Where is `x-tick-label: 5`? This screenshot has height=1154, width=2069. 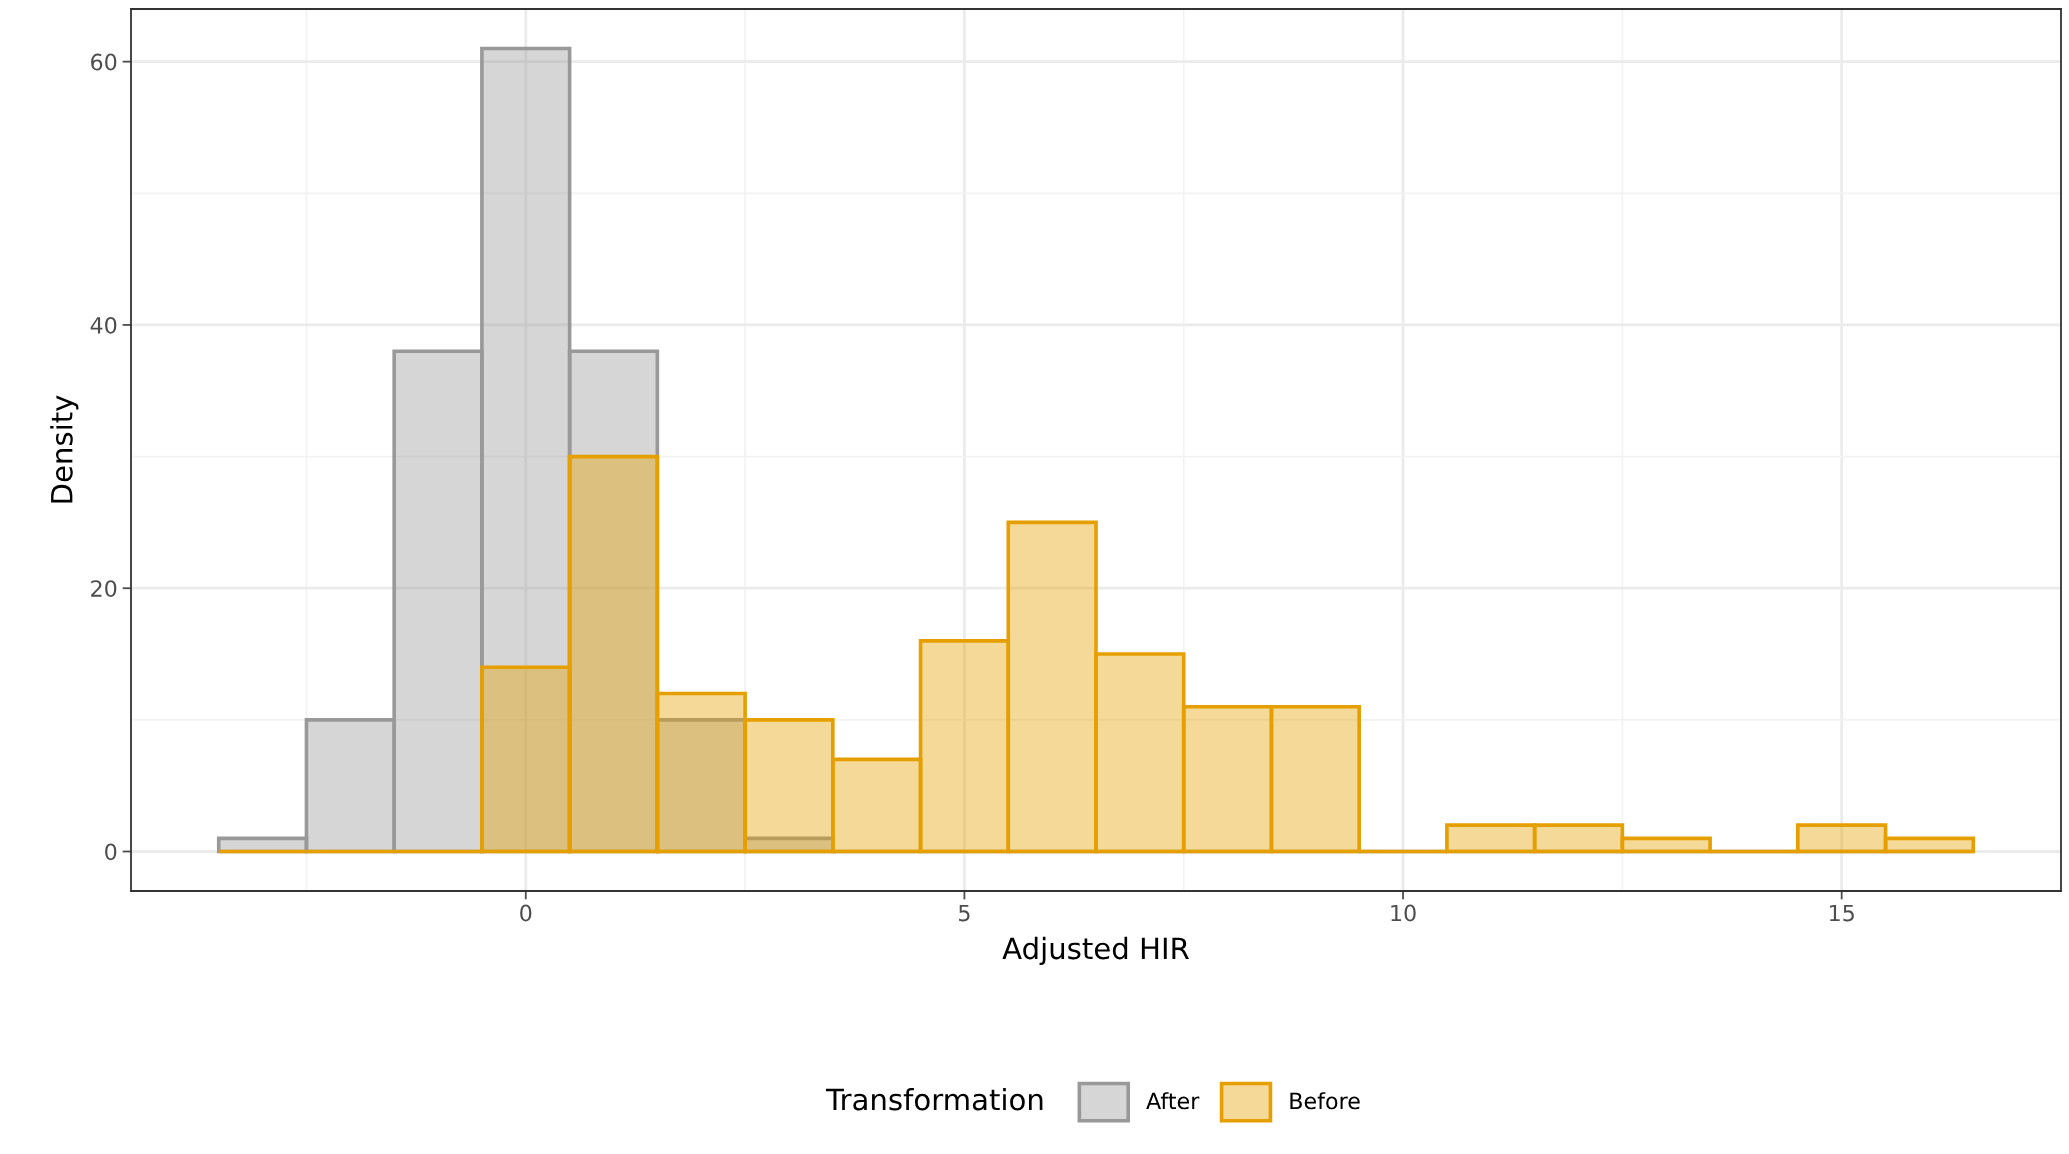
x-tick-label: 5 is located at coordinates (964, 913).